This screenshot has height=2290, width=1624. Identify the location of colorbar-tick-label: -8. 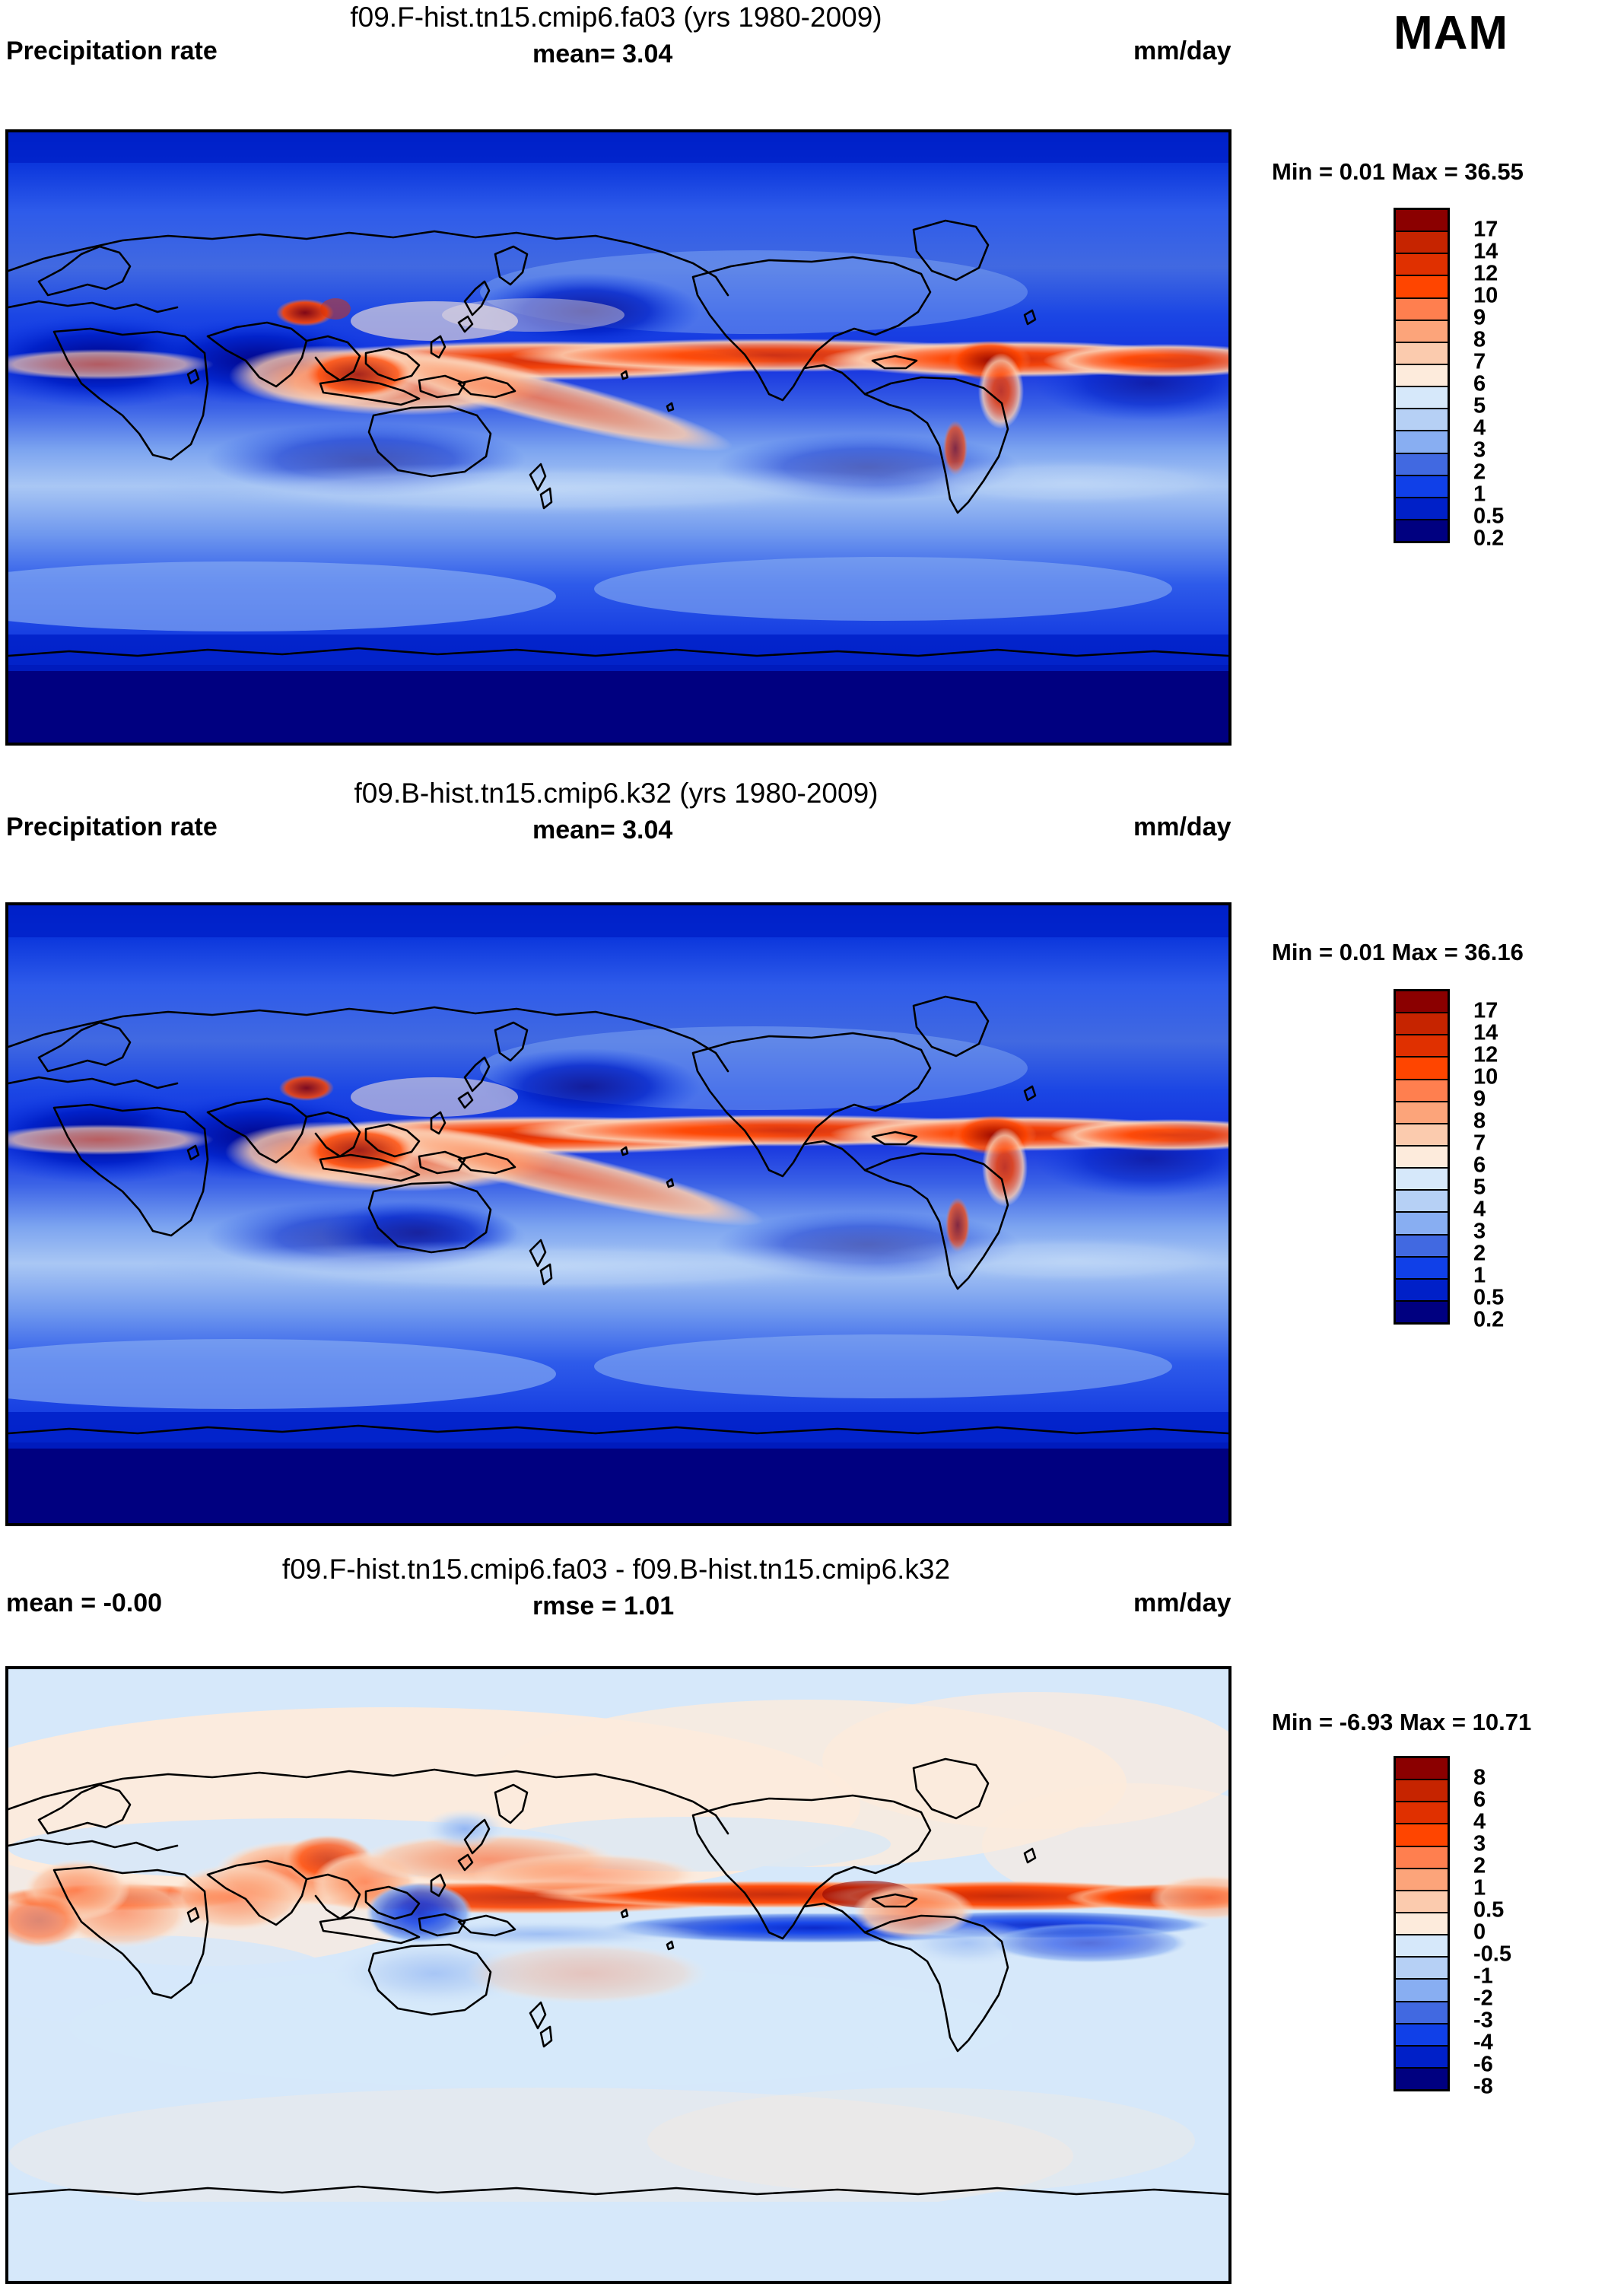
(1483, 2086).